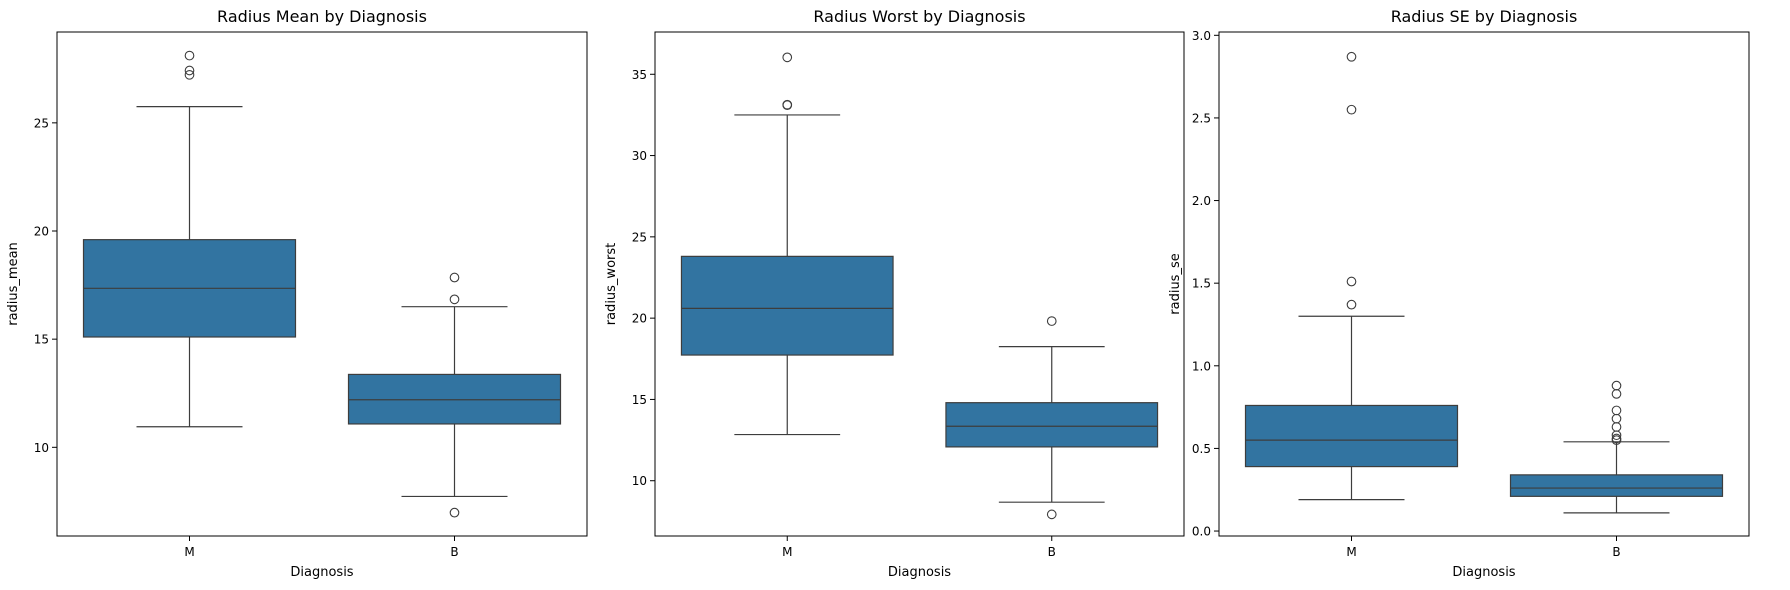 The height and width of the screenshot is (590, 1790). I want to click on y-tick-label: 0.5, so click(1201, 449).